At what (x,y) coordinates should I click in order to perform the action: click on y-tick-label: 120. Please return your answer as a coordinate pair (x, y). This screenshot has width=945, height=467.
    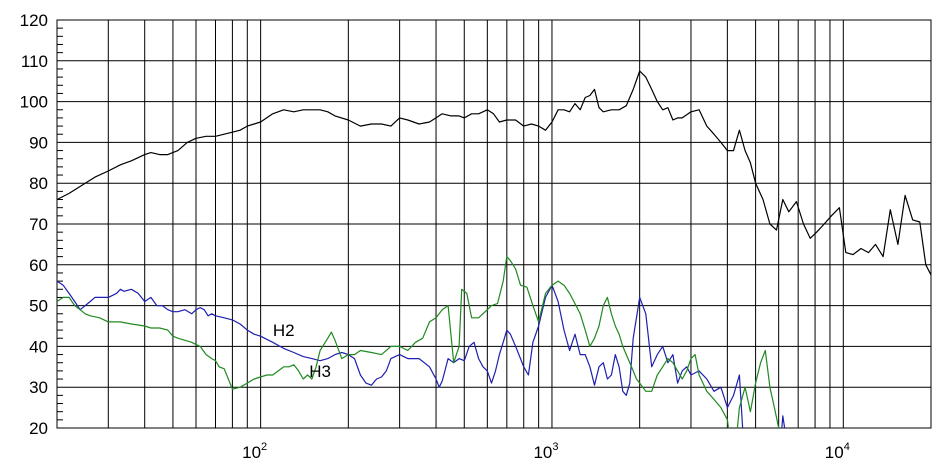
    Looking at the image, I should click on (34, 20).